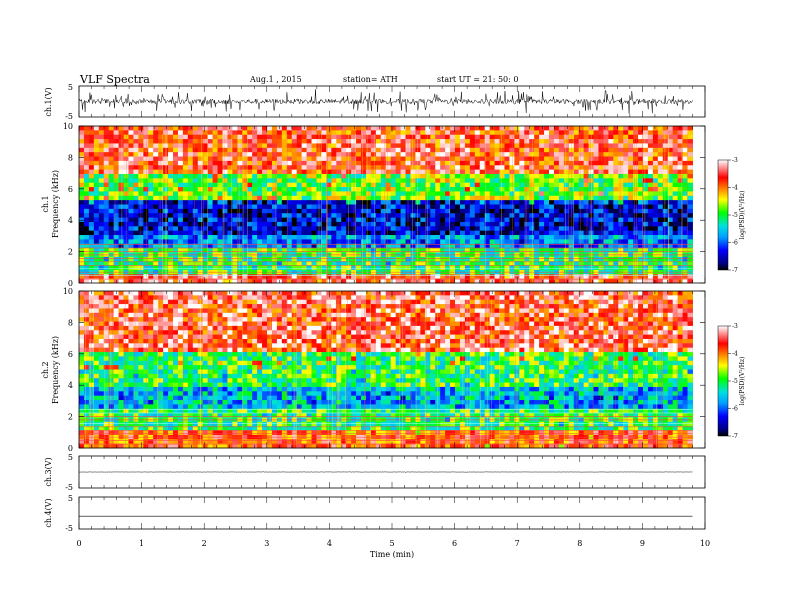 The width and height of the screenshot is (792, 612). I want to click on ch1-colorbar-label: log(PSD)(V²/Hz), so click(742, 215).